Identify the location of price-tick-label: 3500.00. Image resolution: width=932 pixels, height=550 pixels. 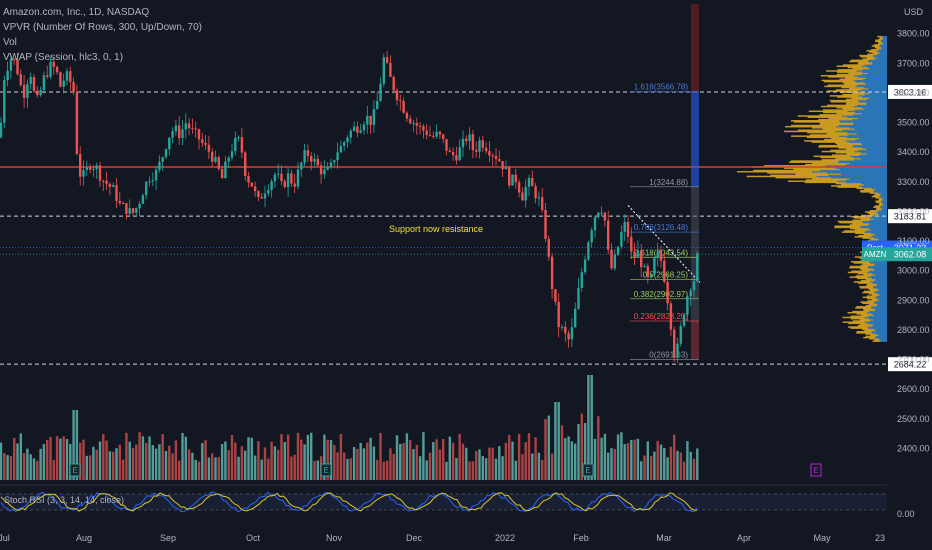
(913, 123).